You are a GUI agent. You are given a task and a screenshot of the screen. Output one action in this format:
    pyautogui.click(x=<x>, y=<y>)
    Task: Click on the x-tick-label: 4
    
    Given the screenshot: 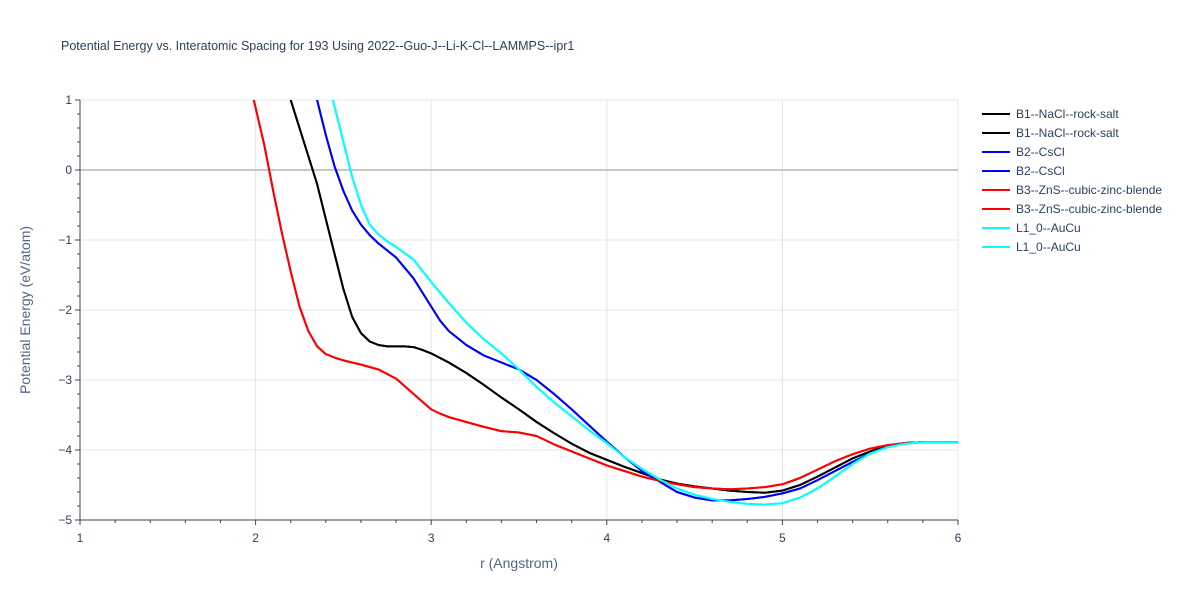 What is the action you would take?
    pyautogui.click(x=606, y=538)
    